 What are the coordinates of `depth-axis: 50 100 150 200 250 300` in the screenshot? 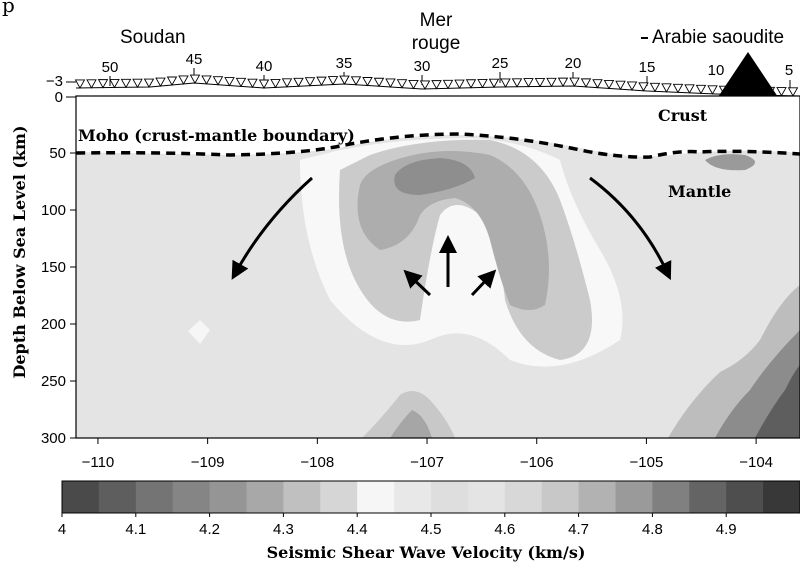 It's located at (58, 296).